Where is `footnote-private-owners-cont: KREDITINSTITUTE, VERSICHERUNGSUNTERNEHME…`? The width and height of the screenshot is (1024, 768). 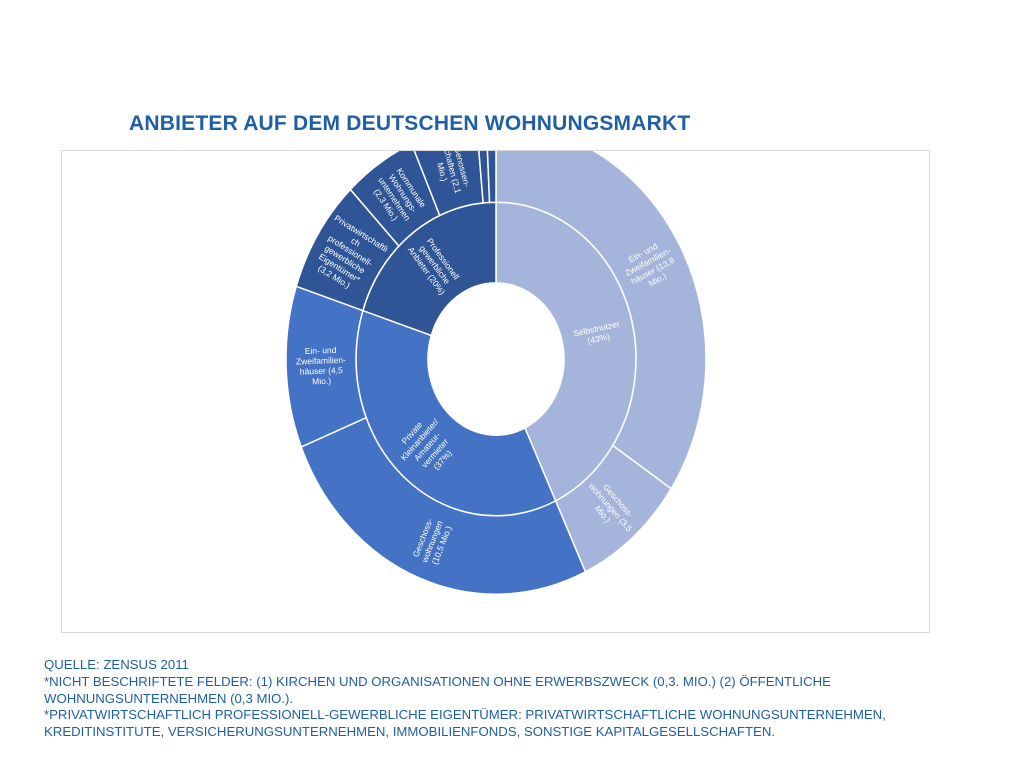
footnote-private-owners-cont: KREDITINSTITUTE, VERSICHERUNGSUNTERNEHME… is located at coordinates (410, 732).